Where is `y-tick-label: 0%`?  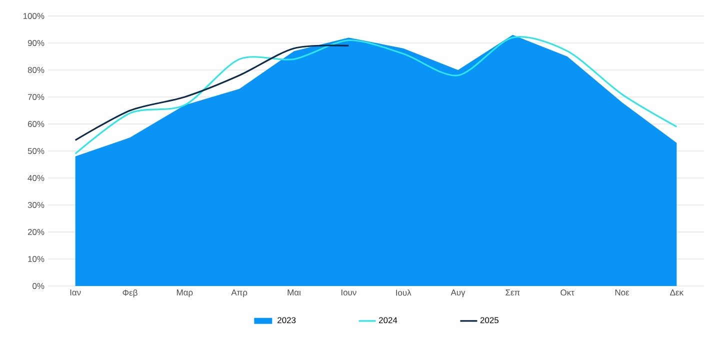
y-tick-label: 0% is located at coordinates (38, 286).